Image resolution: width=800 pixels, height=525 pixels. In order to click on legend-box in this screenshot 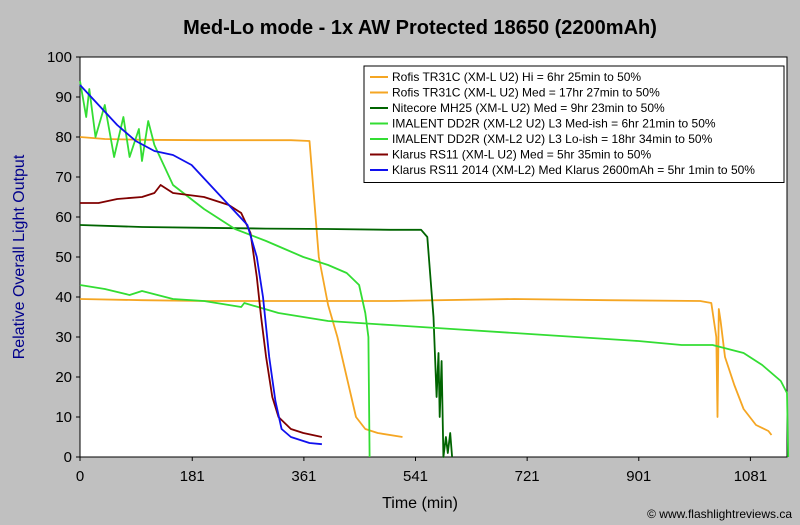, I will do `click(574, 124)`.